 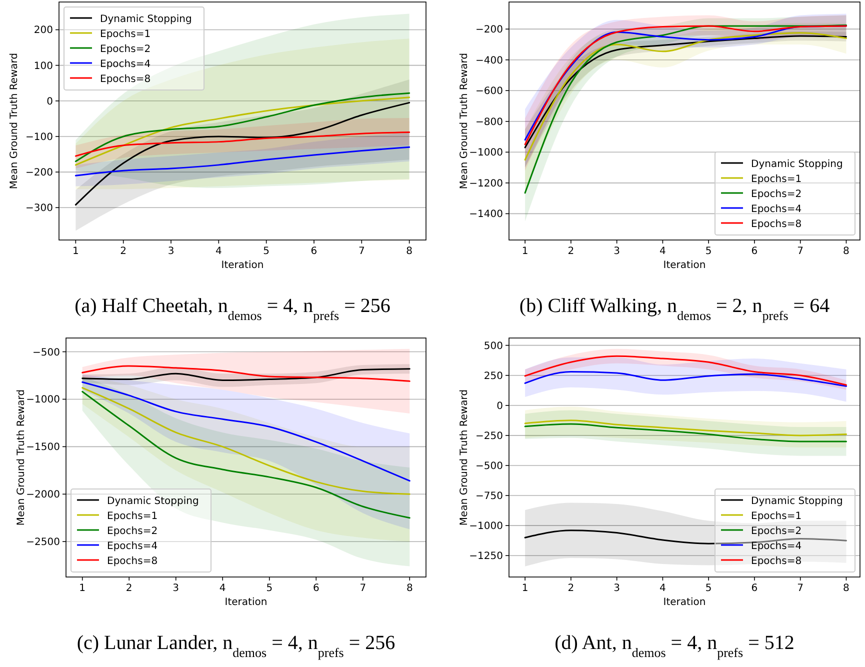 What do you see at coordinates (232, 308) in the screenshot?
I see `text: (a) Half Cheetah, n$_{demos}$ = 4, n$_{prefs}$ = 256` at bounding box center [232, 308].